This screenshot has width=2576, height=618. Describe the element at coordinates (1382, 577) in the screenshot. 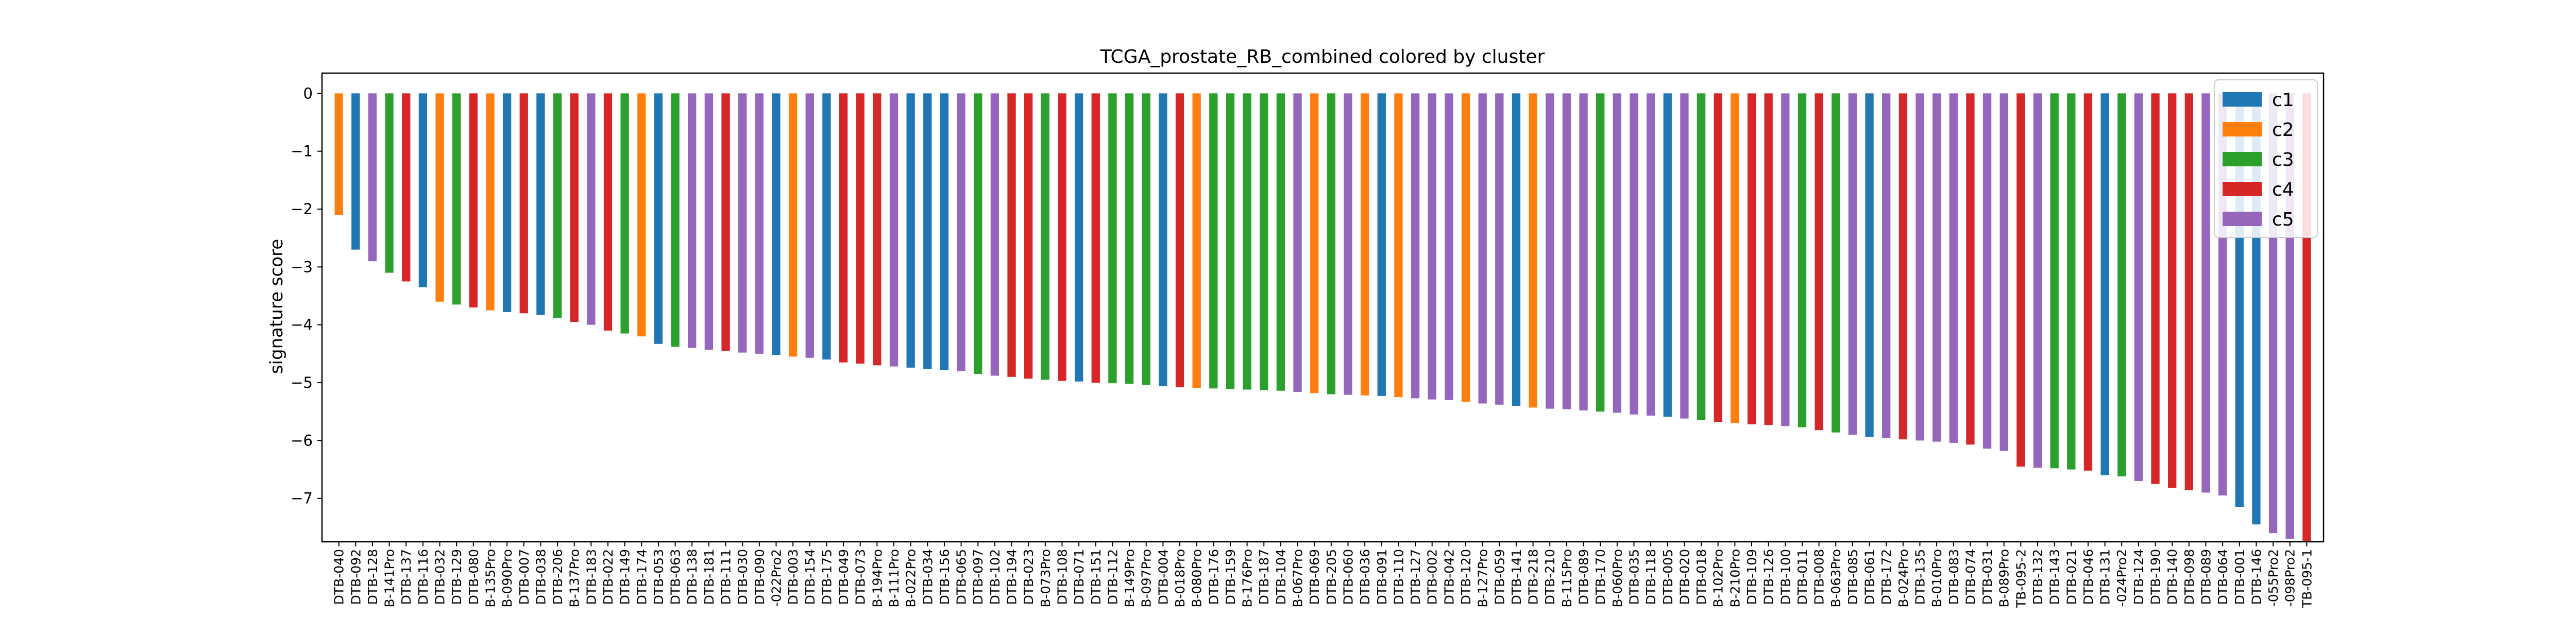

I see `x-tick-label: DTB-091` at that location.